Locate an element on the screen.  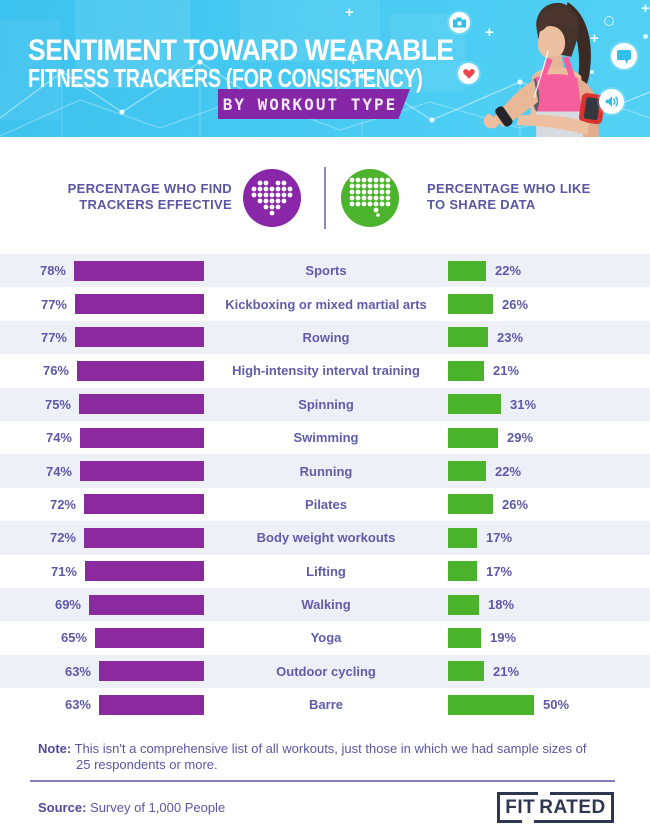
camera-icon is located at coordinates (459, 22).